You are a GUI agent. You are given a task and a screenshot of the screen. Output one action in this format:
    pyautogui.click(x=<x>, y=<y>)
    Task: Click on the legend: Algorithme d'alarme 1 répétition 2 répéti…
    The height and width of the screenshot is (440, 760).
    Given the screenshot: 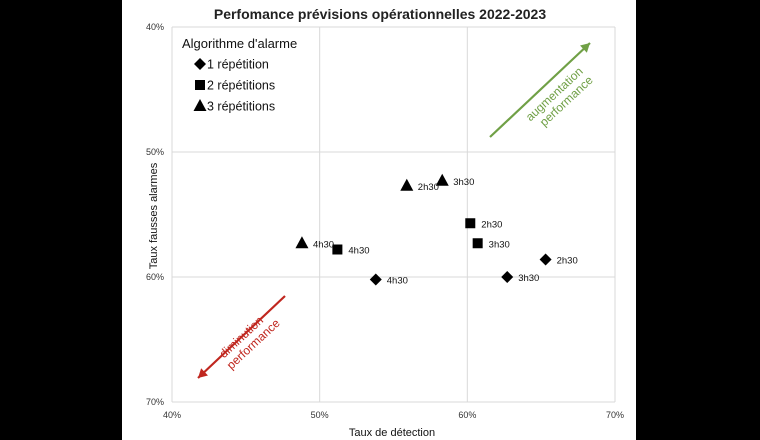 What is the action you would take?
    pyautogui.click(x=239, y=75)
    